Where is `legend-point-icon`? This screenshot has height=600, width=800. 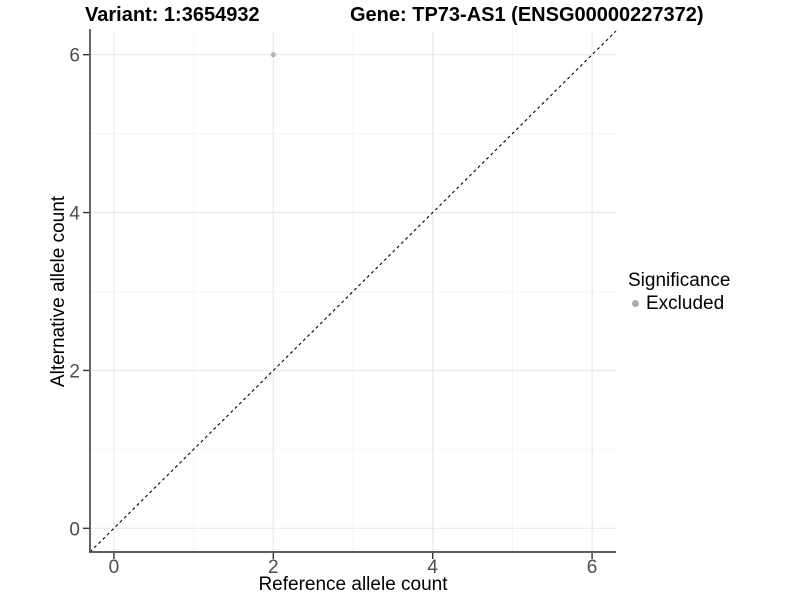
legend-point-icon is located at coordinates (635, 303).